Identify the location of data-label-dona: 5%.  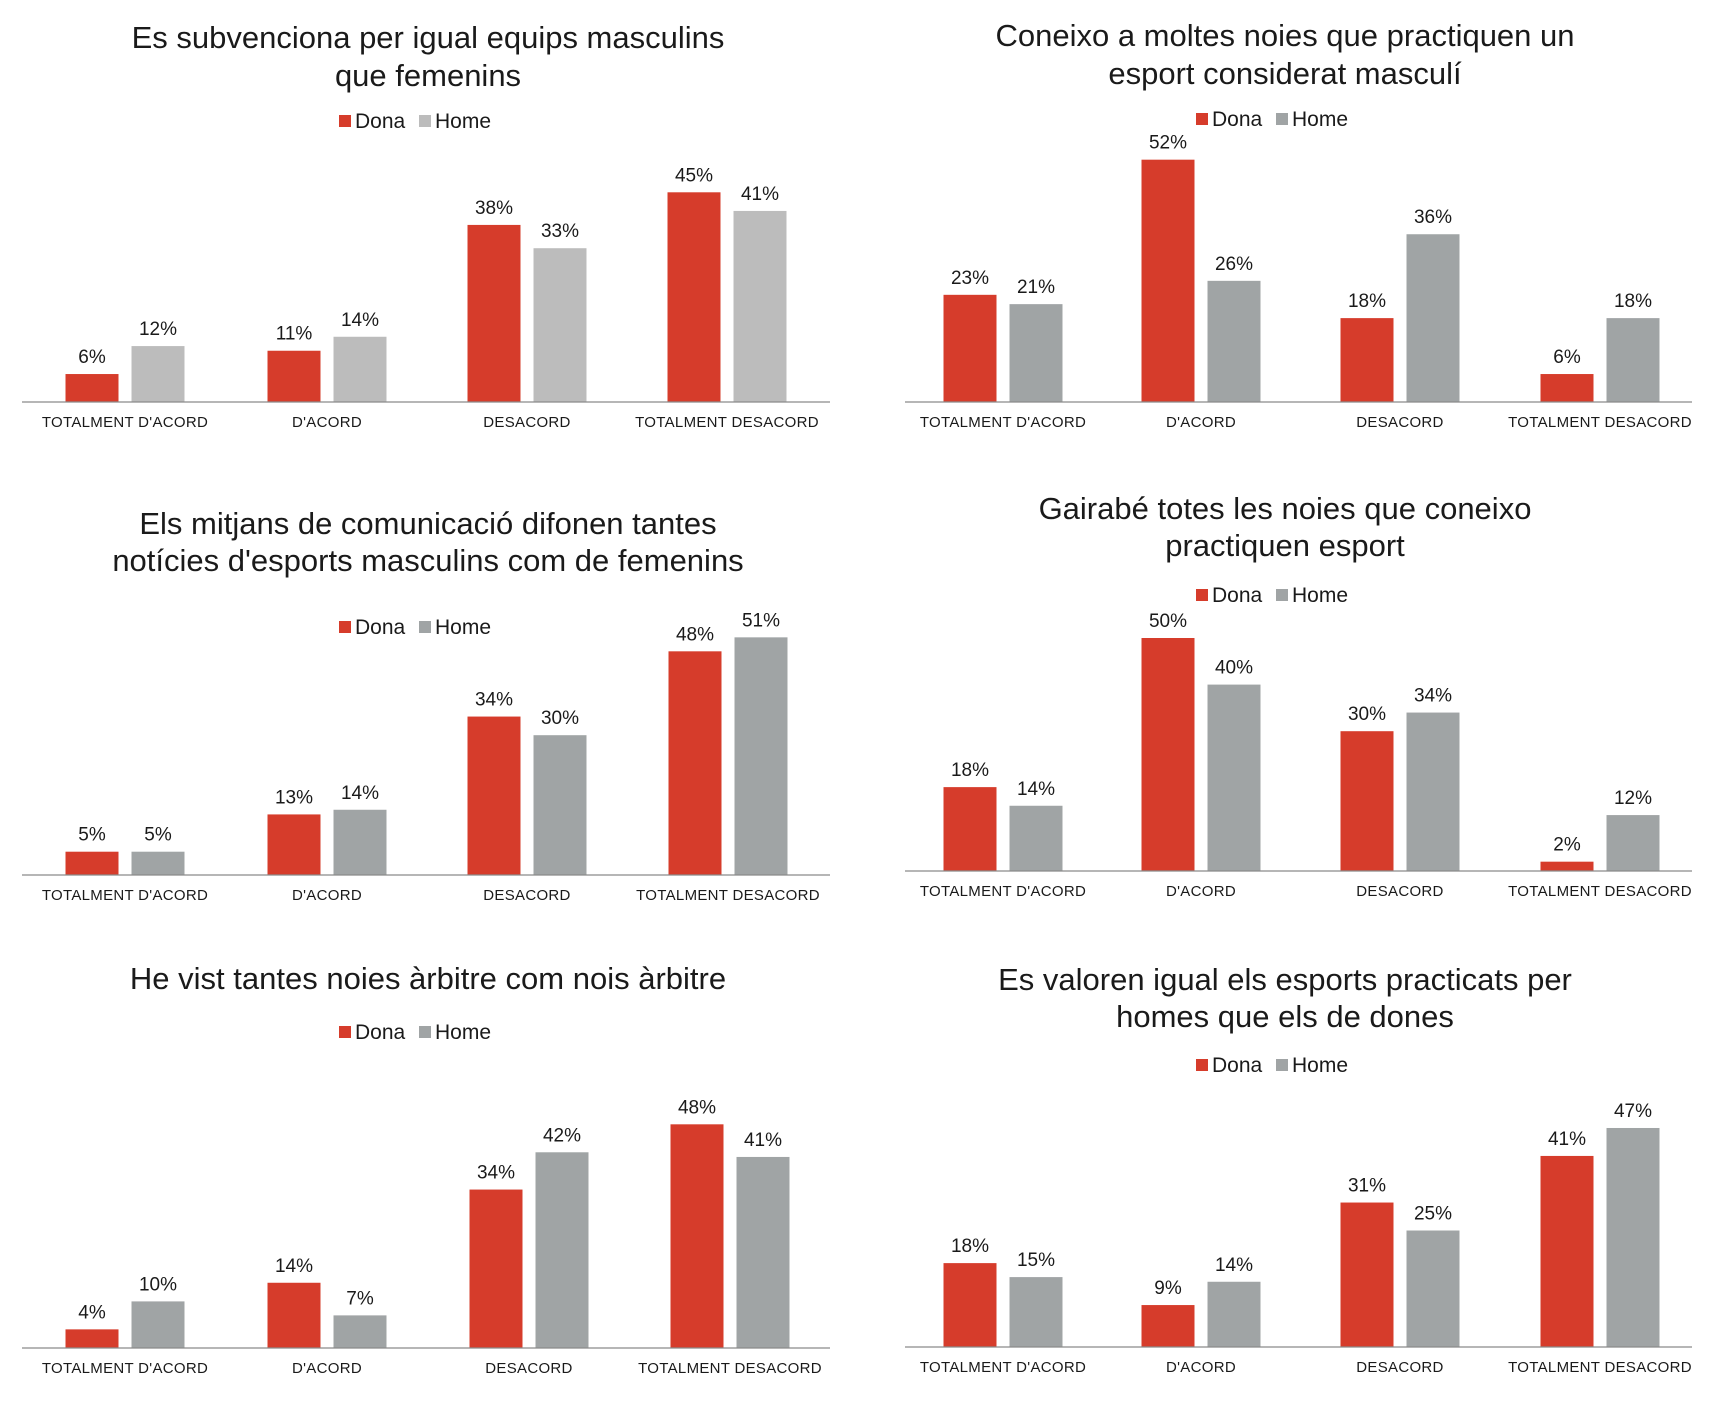
(92, 835).